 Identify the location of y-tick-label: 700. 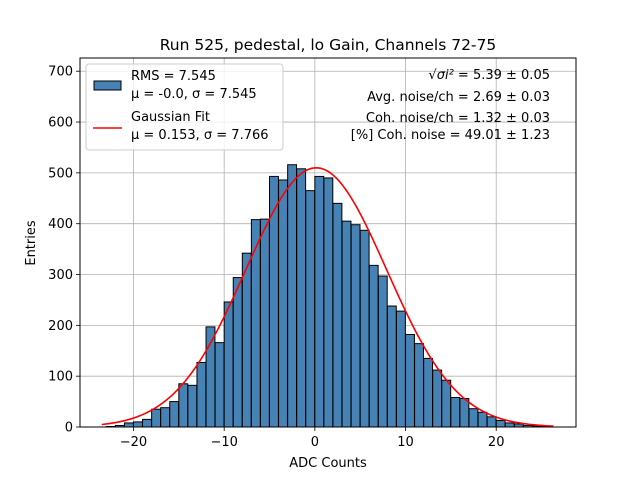
(60, 72).